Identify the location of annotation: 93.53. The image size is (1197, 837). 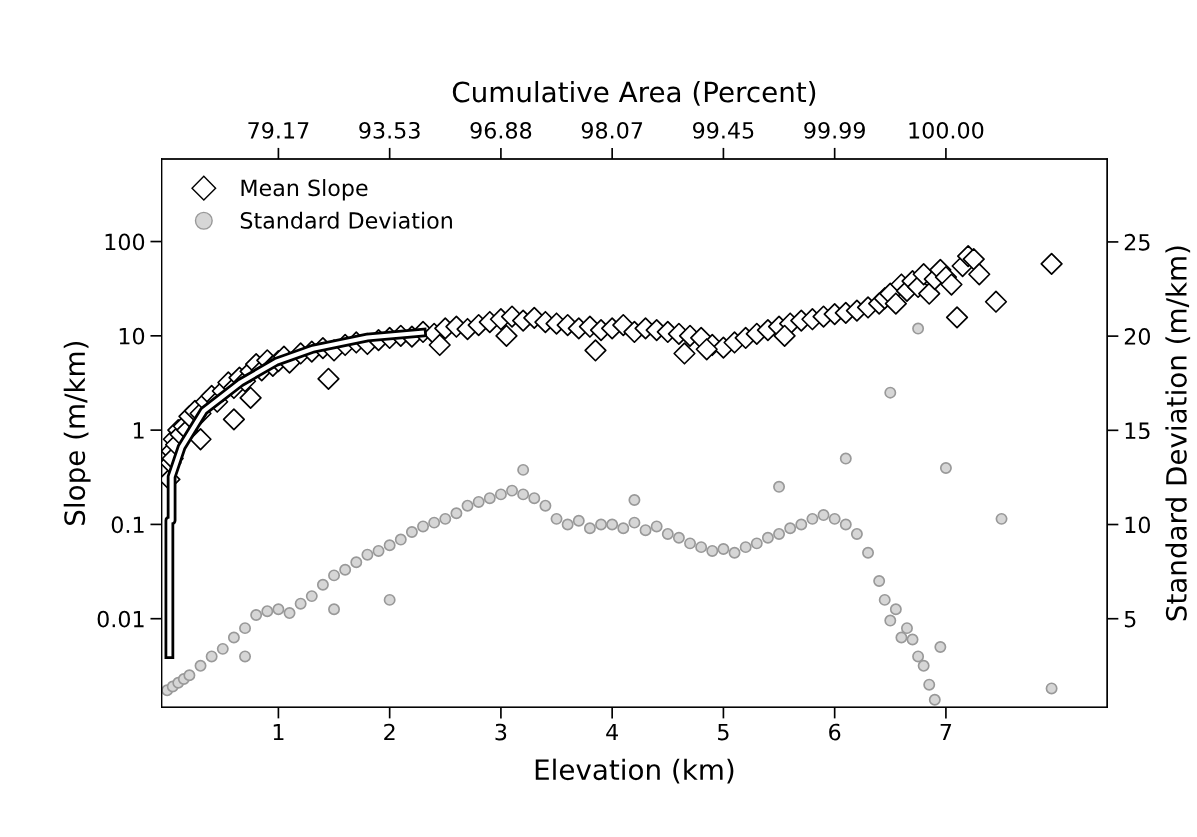
(389, 130).